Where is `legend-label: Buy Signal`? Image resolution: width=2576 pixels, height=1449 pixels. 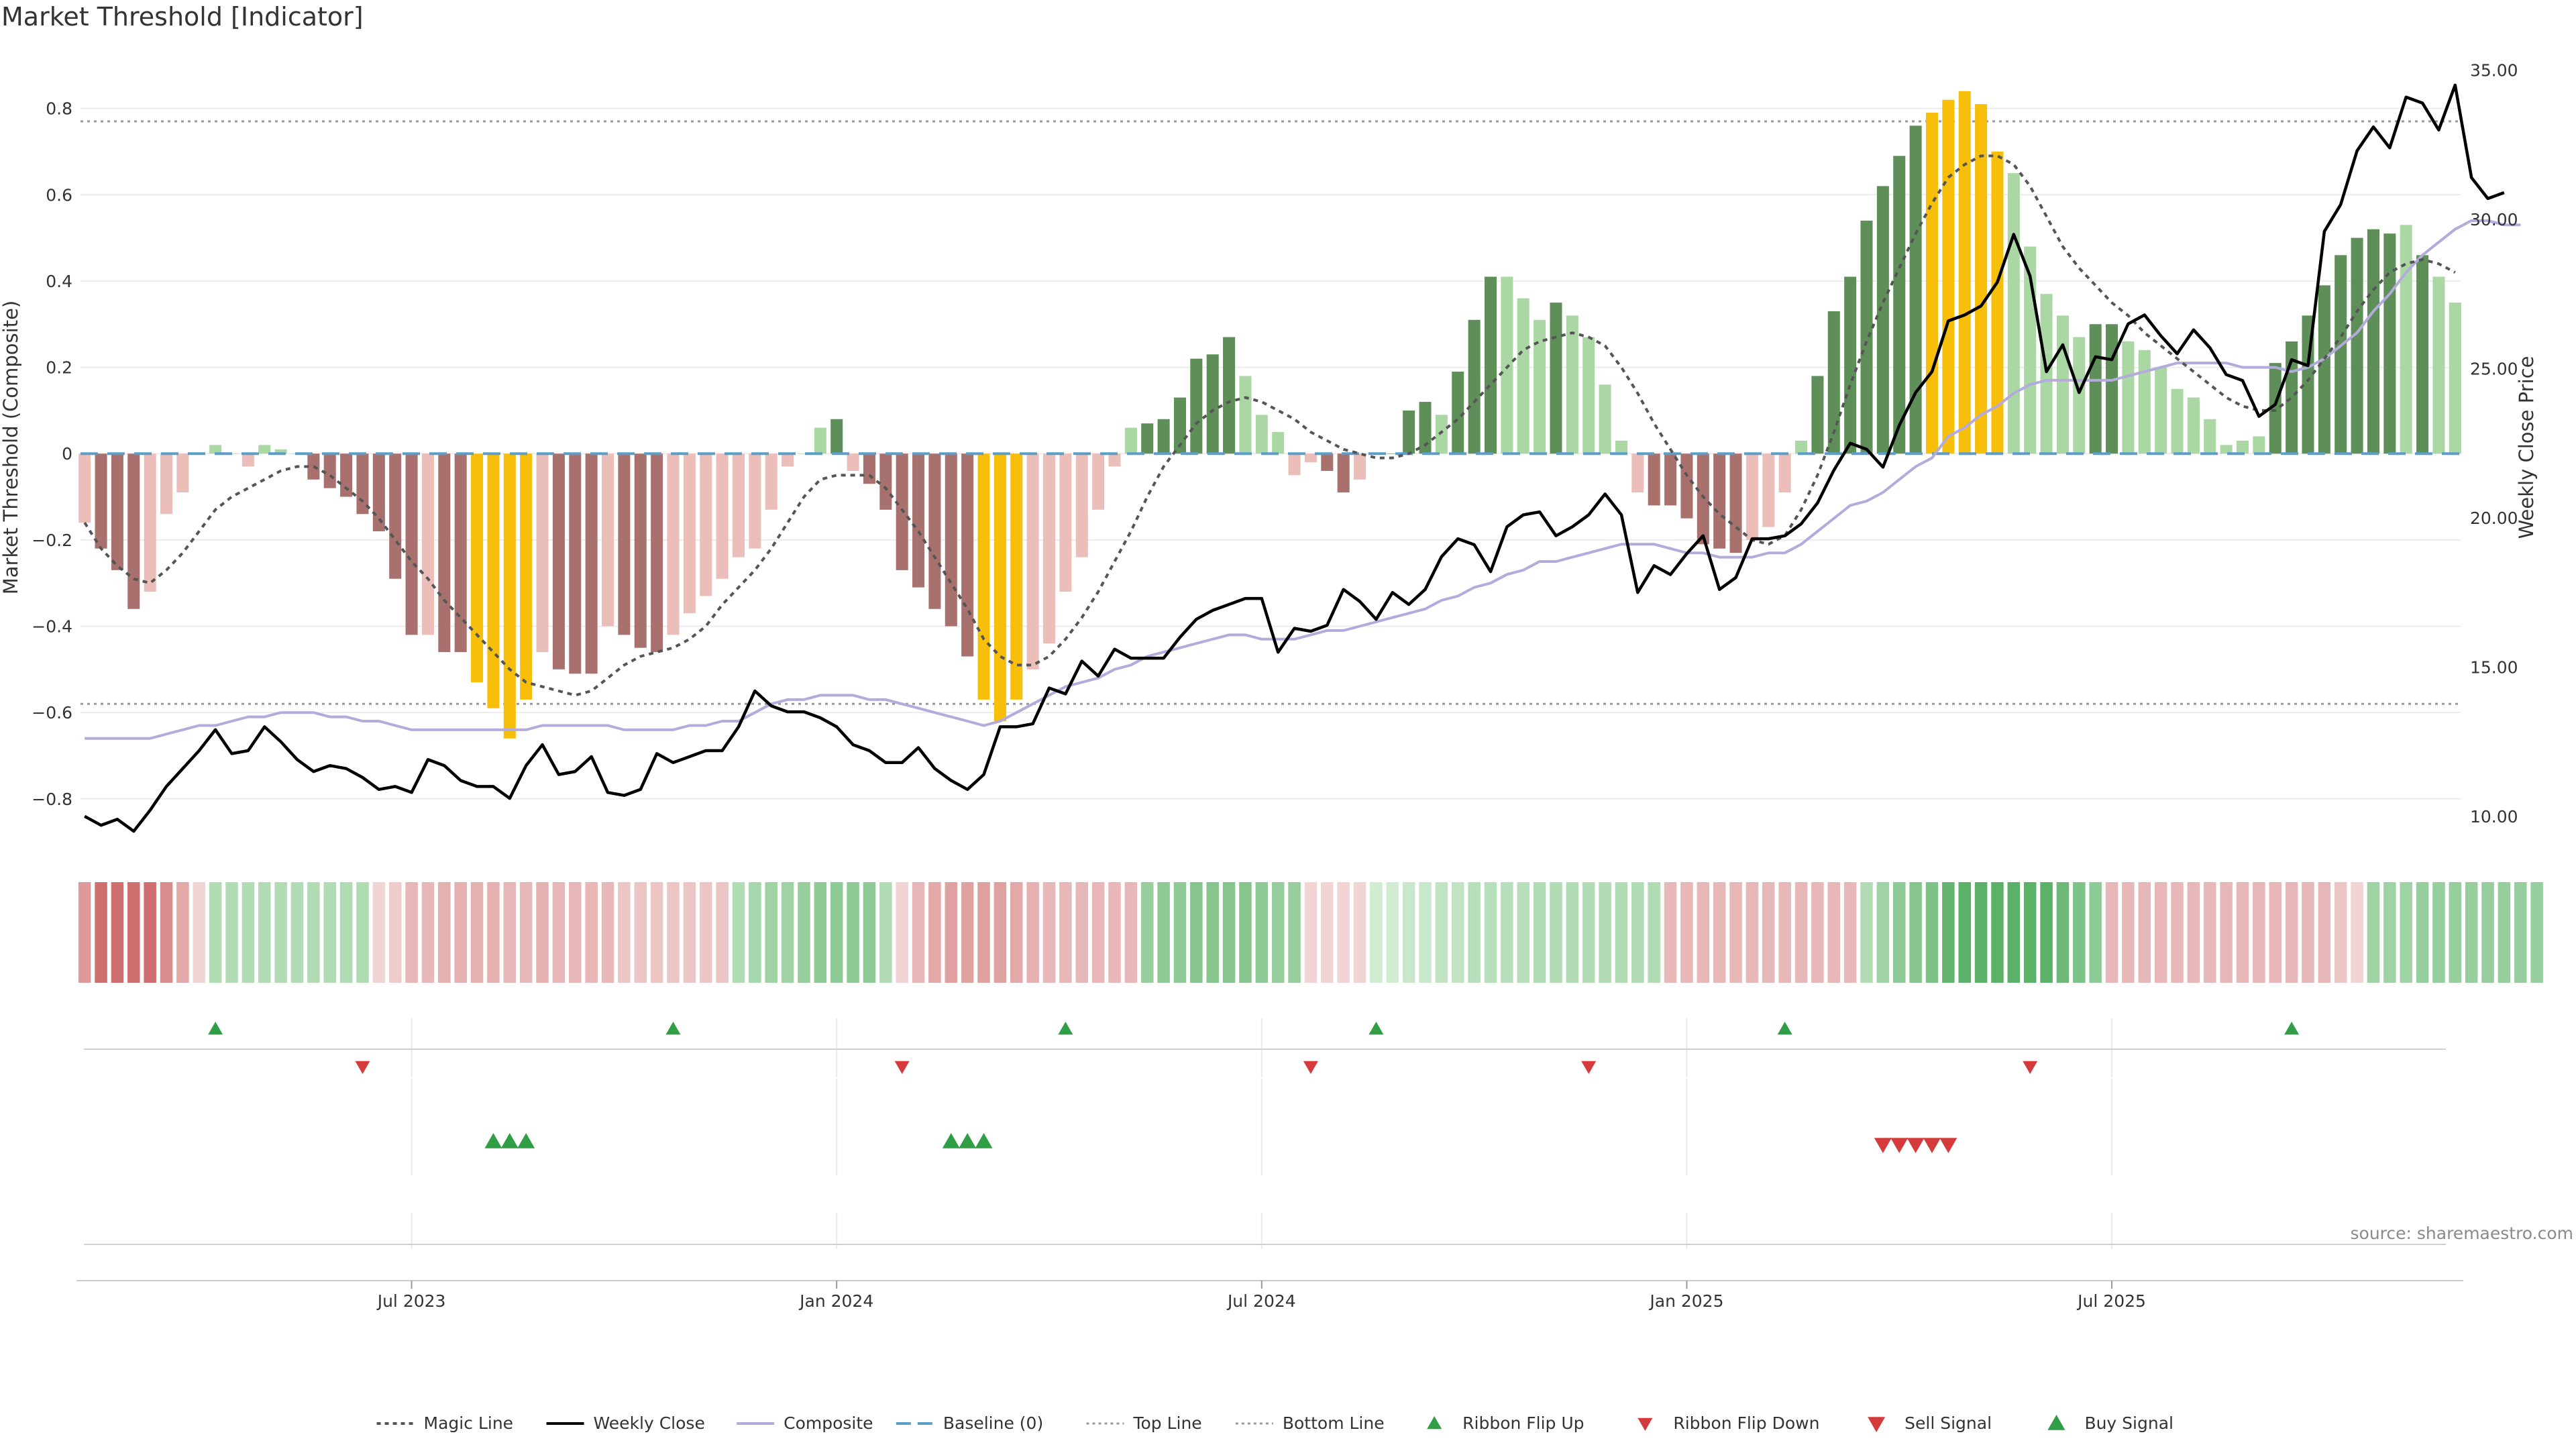 legend-label: Buy Signal is located at coordinates (2129, 1423).